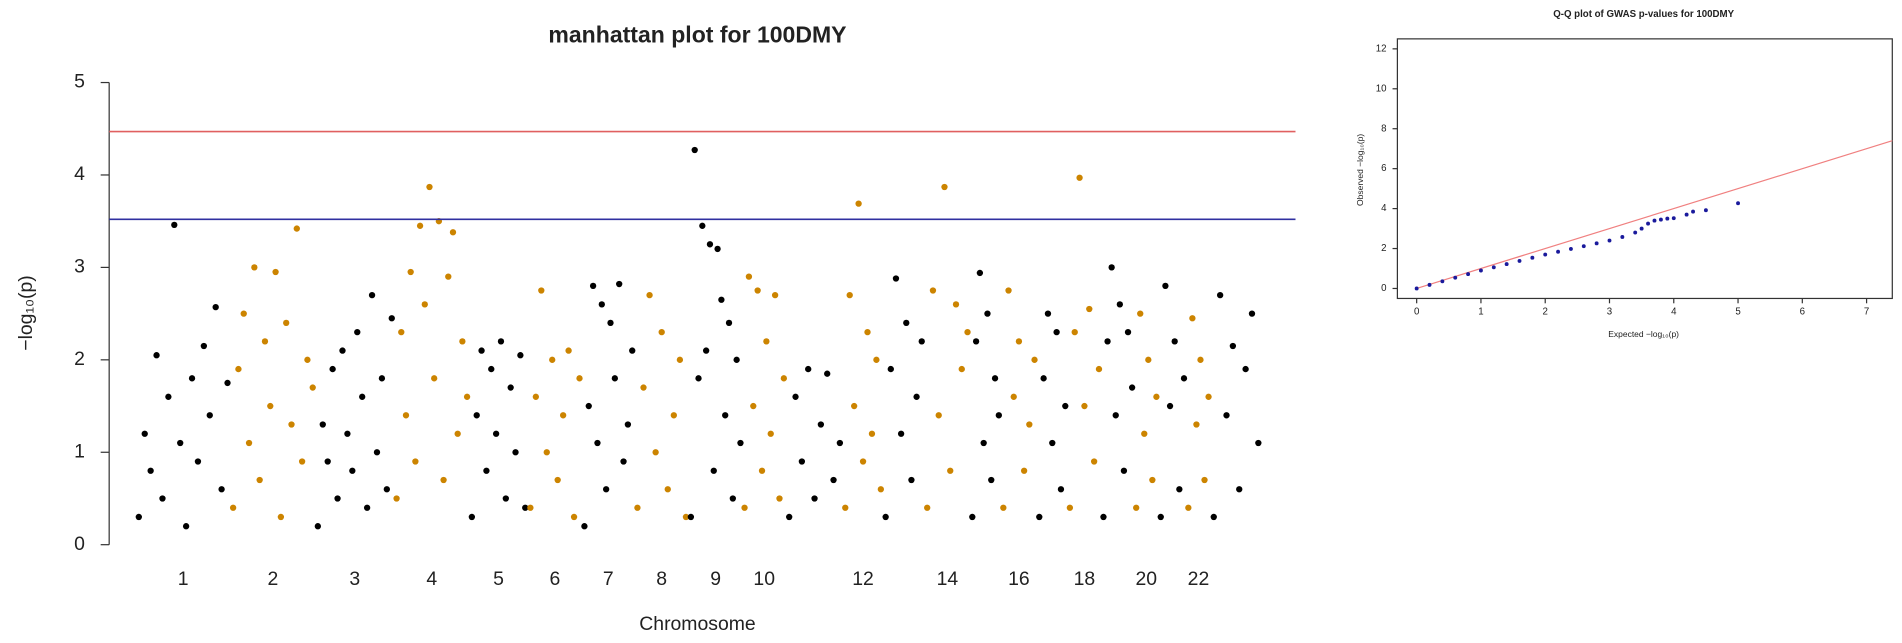 This screenshot has height=643, width=1902. What do you see at coordinates (183, 579) in the screenshot?
I see `x-tick-label: 1` at bounding box center [183, 579].